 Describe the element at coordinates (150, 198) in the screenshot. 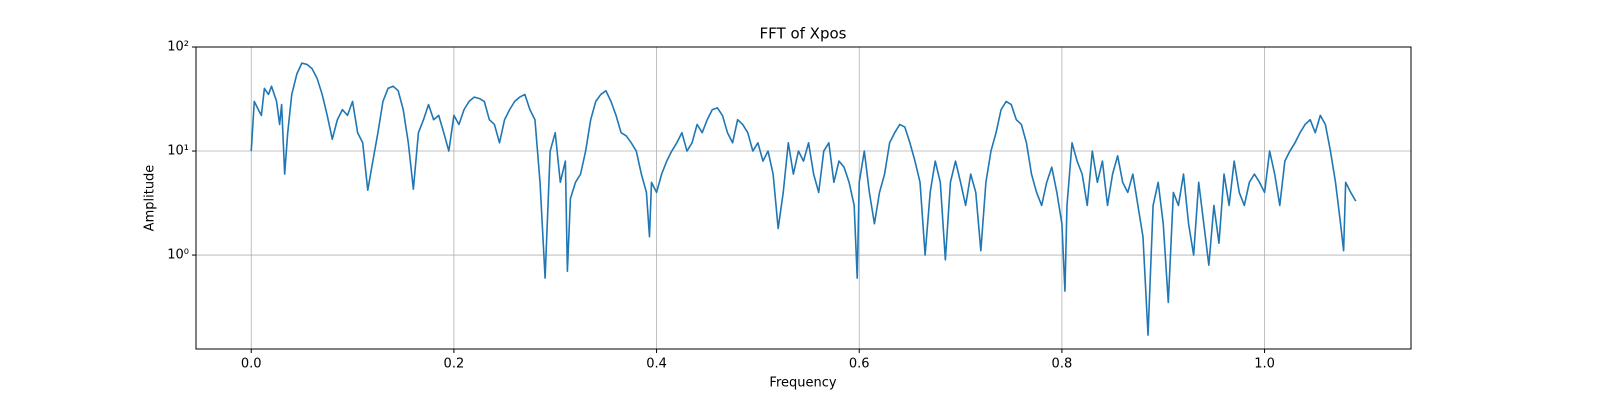

I see `y-axis-label: Amplitude` at that location.